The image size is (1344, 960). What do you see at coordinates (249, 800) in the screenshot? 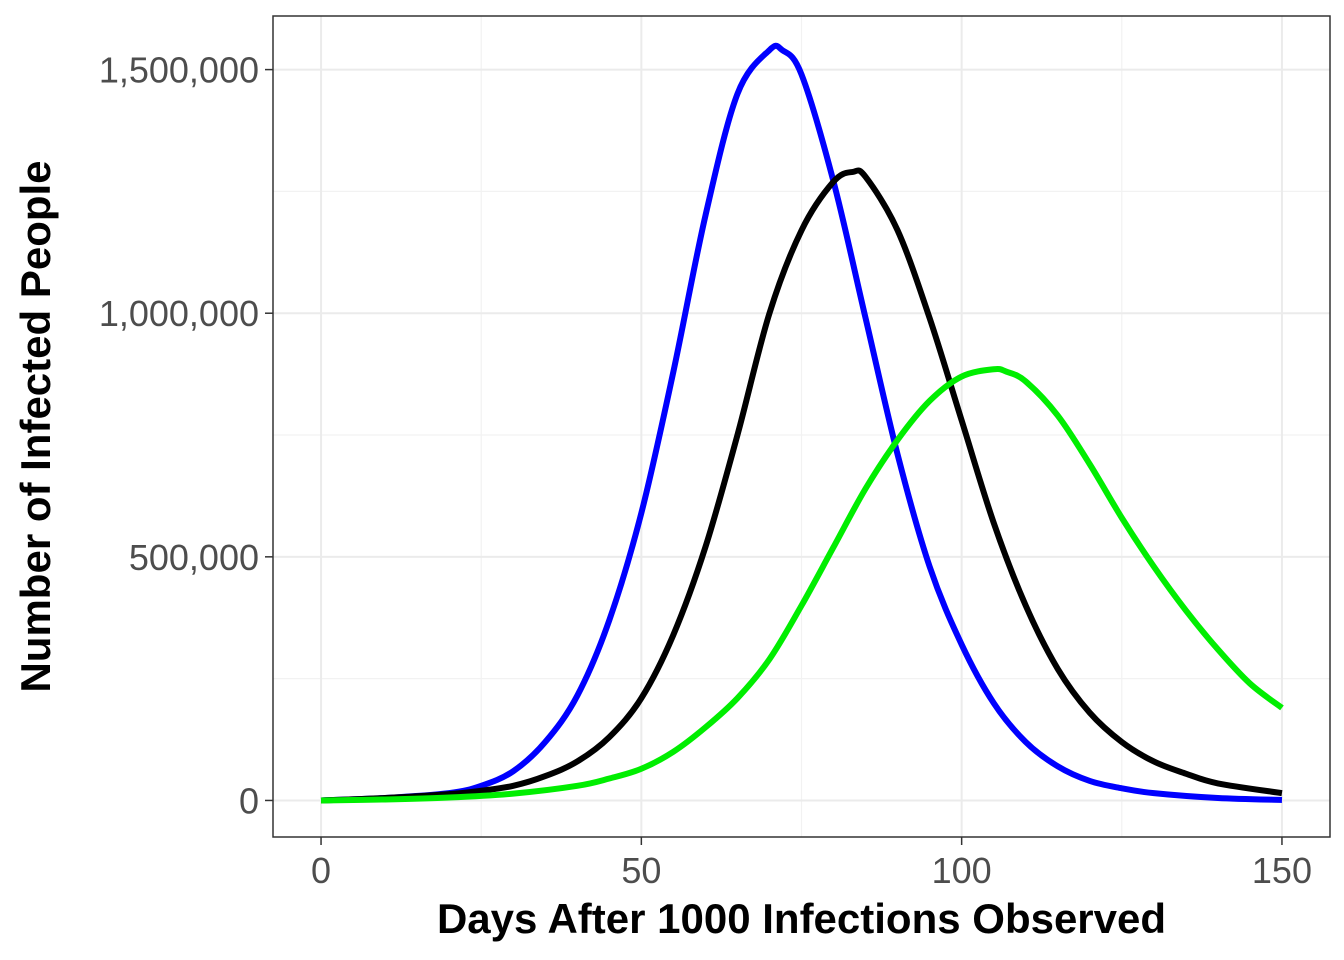
I see `y-tick-label: 0` at bounding box center [249, 800].